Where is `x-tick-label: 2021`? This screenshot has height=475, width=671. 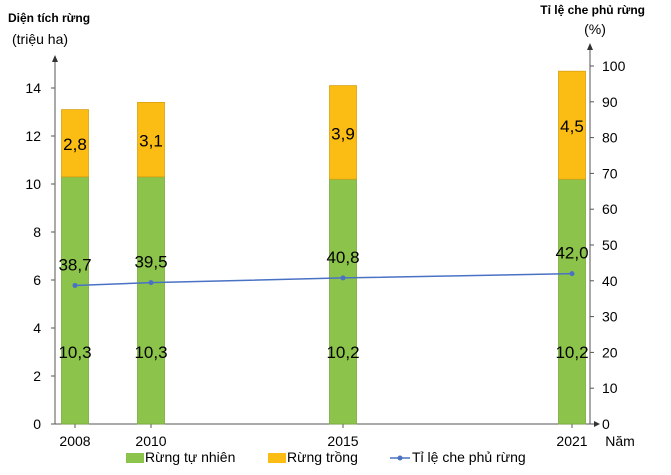
x-tick-label: 2021 is located at coordinates (571, 441).